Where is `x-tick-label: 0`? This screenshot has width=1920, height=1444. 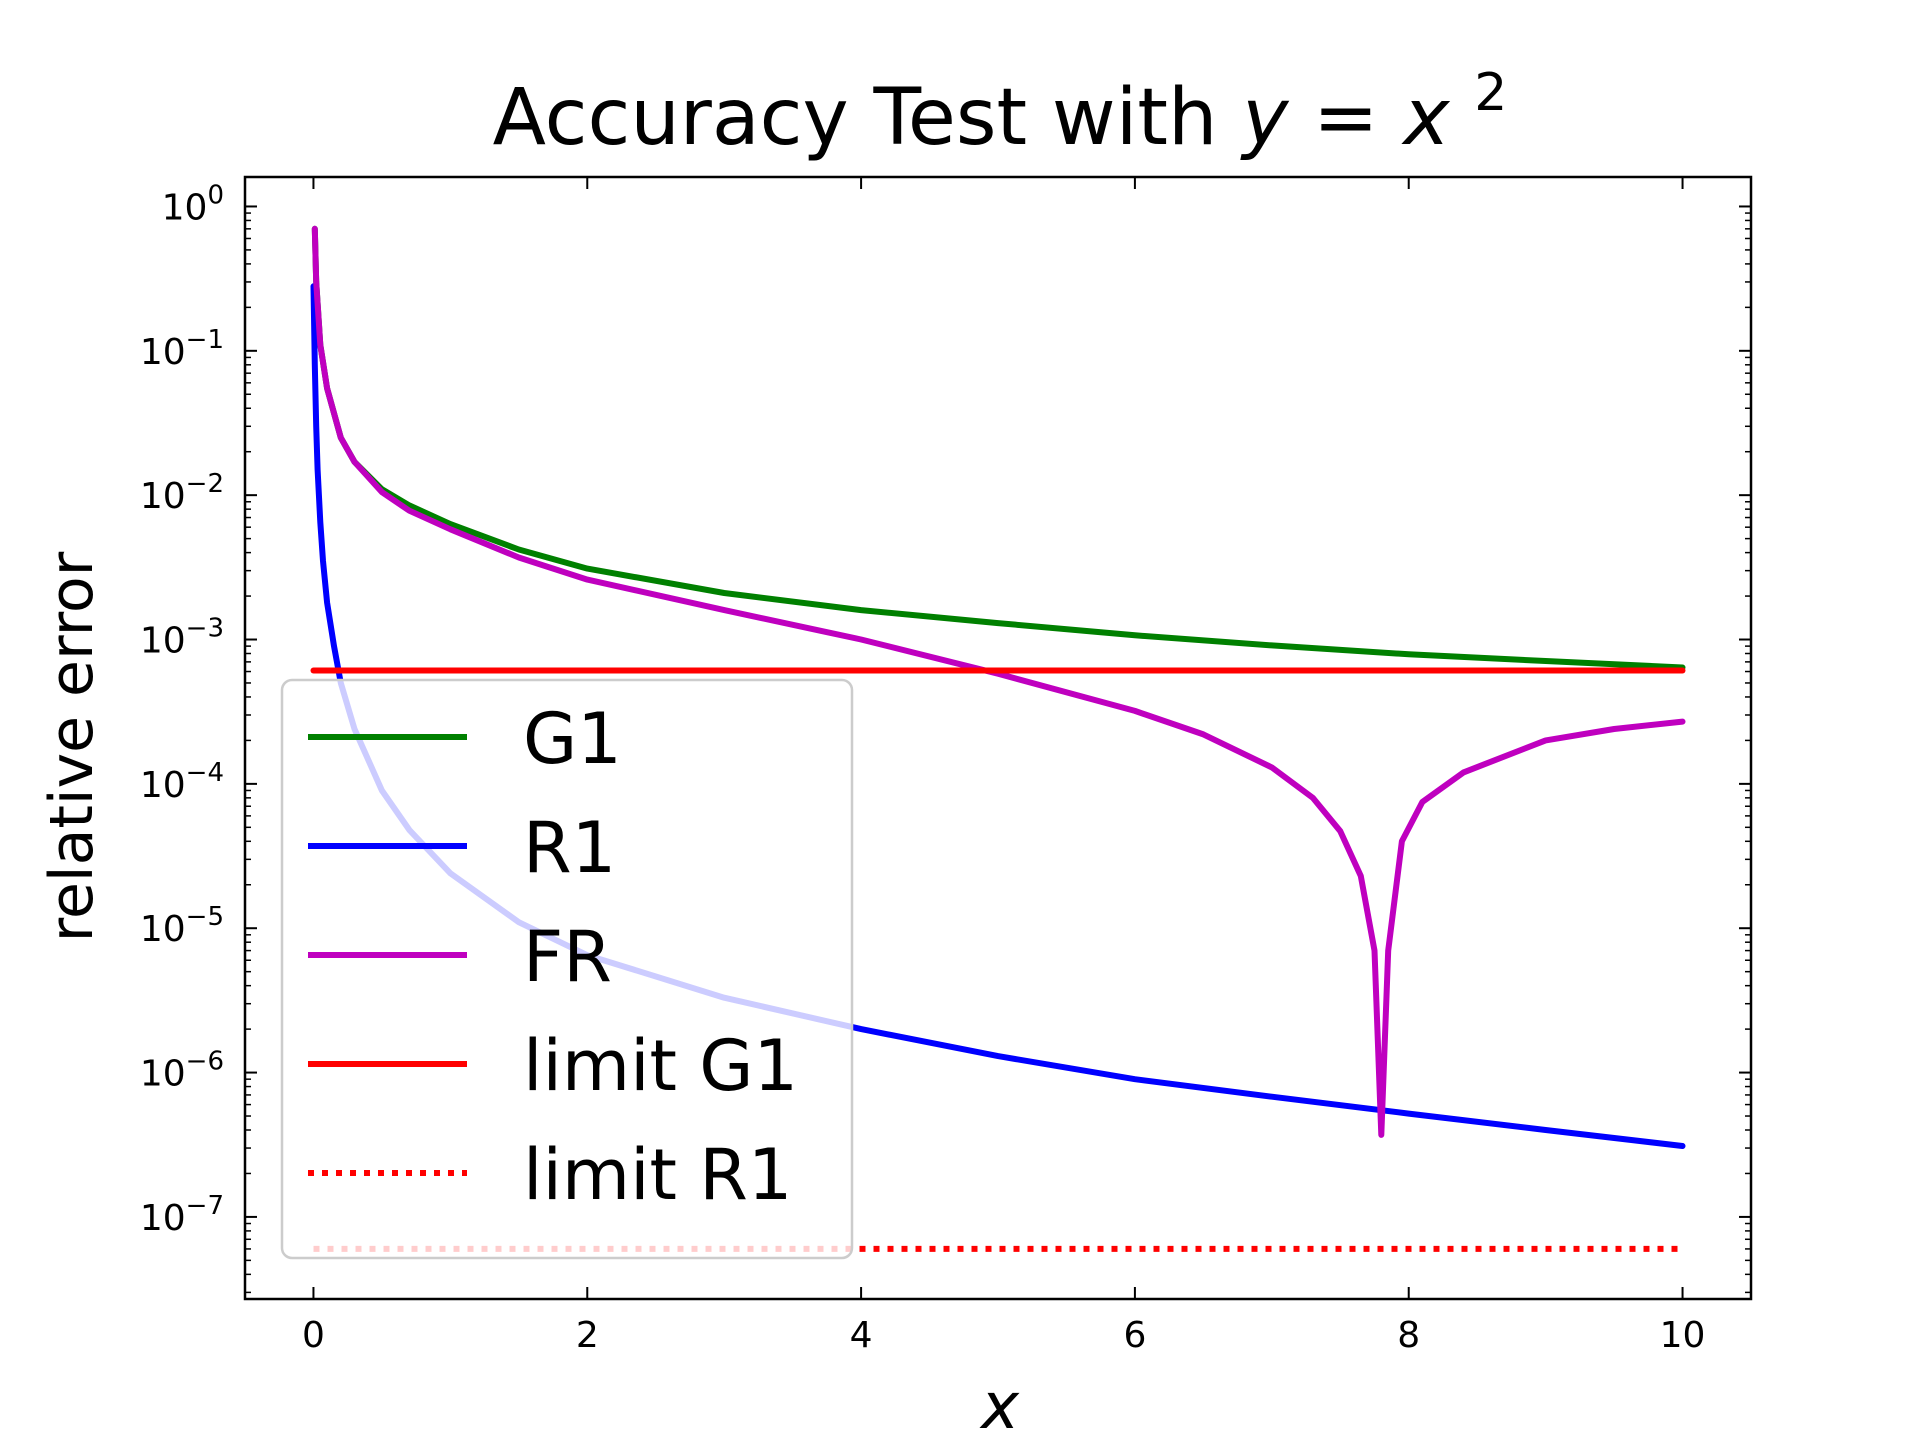
x-tick-label: 0 is located at coordinates (313, 1335).